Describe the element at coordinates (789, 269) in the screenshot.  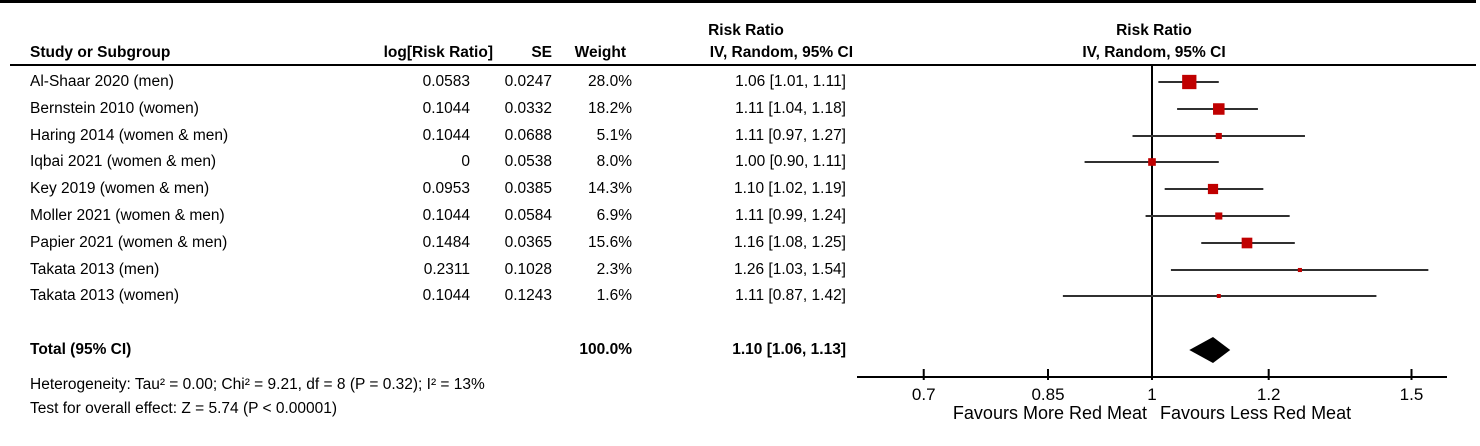
I see `ci-text: 1.26 [1.03, 1.54]` at that location.